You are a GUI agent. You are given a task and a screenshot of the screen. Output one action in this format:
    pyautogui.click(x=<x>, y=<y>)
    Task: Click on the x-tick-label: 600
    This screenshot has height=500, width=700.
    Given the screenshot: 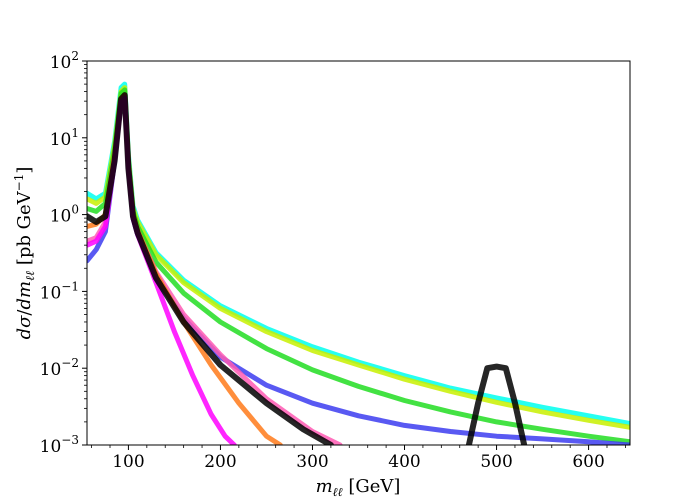 What is the action you would take?
    pyautogui.click(x=588, y=462)
    